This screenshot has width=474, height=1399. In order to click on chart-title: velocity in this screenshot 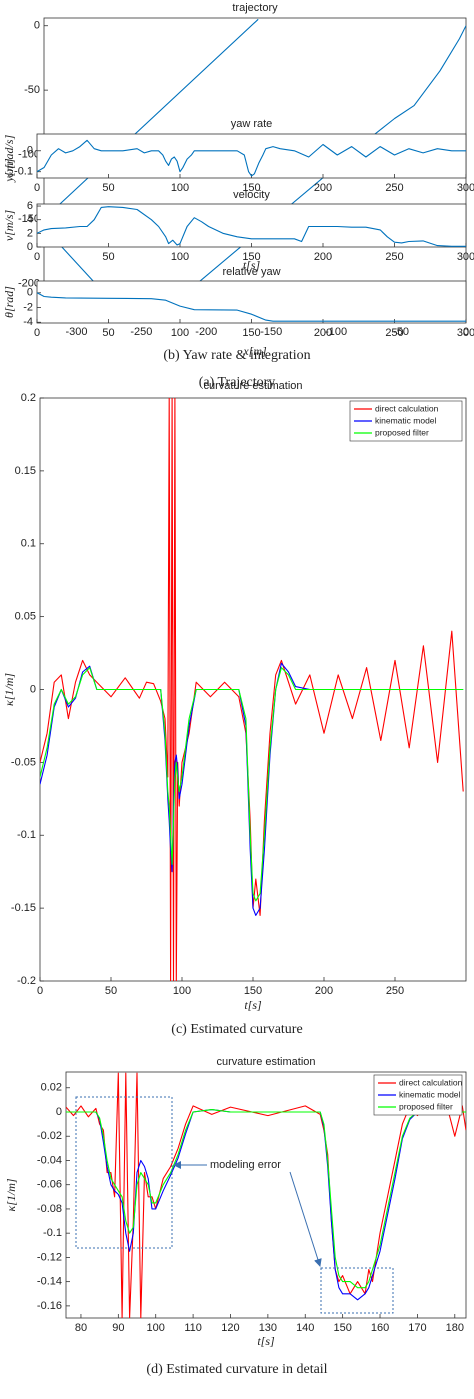, I will do `click(251, 195)`.